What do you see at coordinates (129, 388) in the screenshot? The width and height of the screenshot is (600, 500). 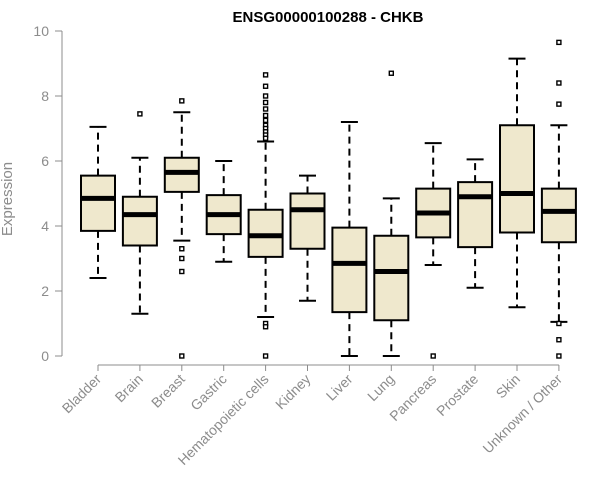 I see `x-tick-label: Brain` at bounding box center [129, 388].